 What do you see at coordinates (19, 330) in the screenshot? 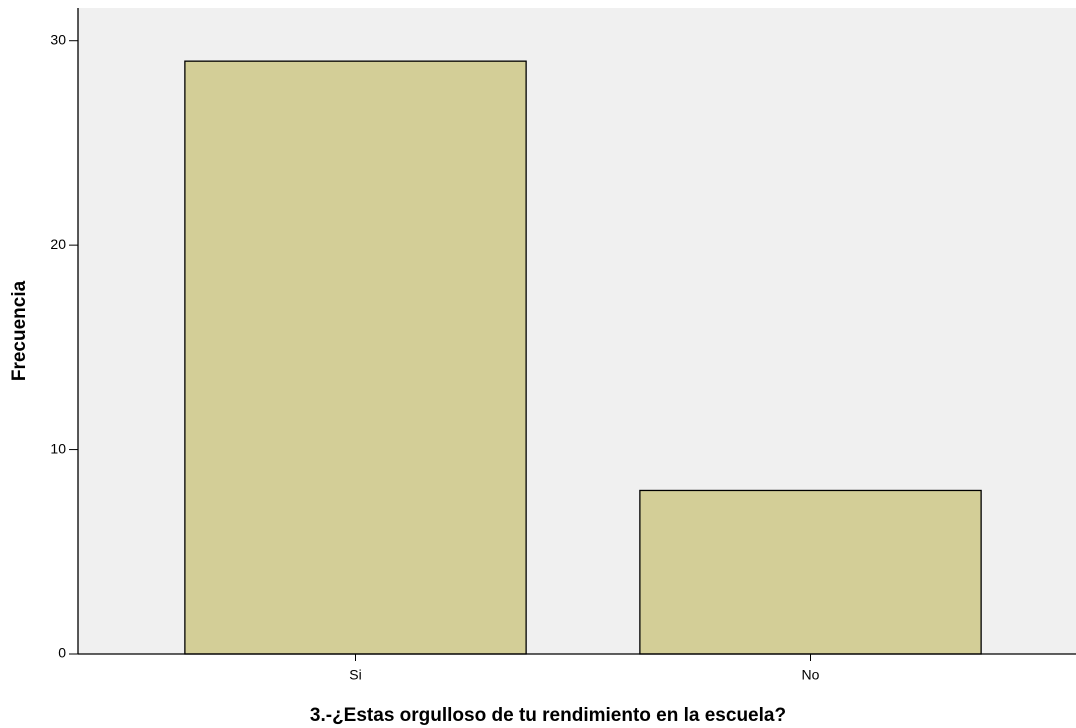
I see `y-axis-title: Frecuencia` at bounding box center [19, 330].